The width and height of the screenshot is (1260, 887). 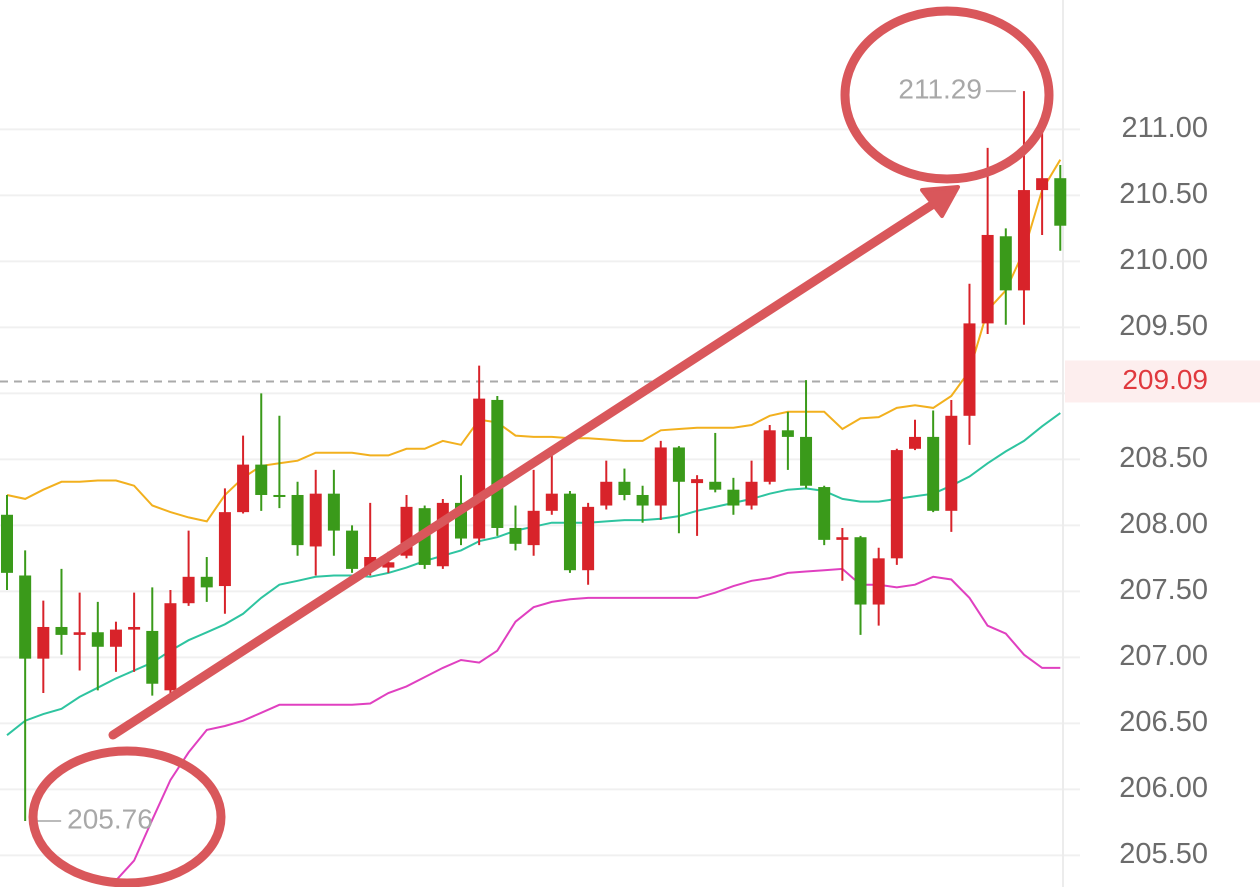 I want to click on y-tick-label: 206.50, so click(x=1163, y=722).